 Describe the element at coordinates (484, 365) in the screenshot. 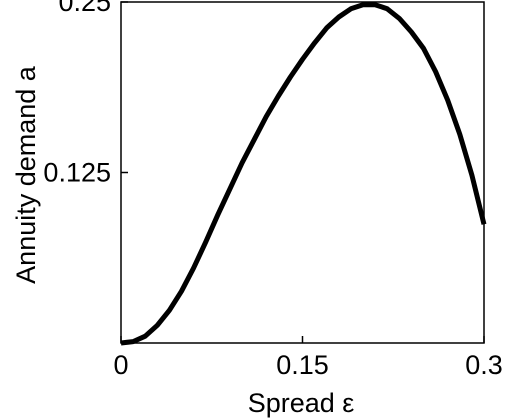

I see `x-tick-label: 0.3` at that location.